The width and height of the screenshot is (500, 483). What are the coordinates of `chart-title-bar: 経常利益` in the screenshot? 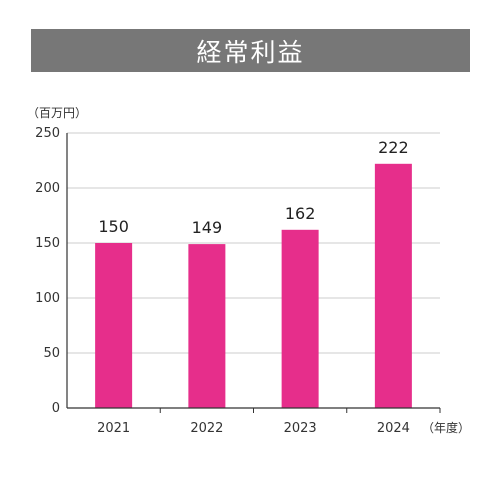 It's located at (250, 50).